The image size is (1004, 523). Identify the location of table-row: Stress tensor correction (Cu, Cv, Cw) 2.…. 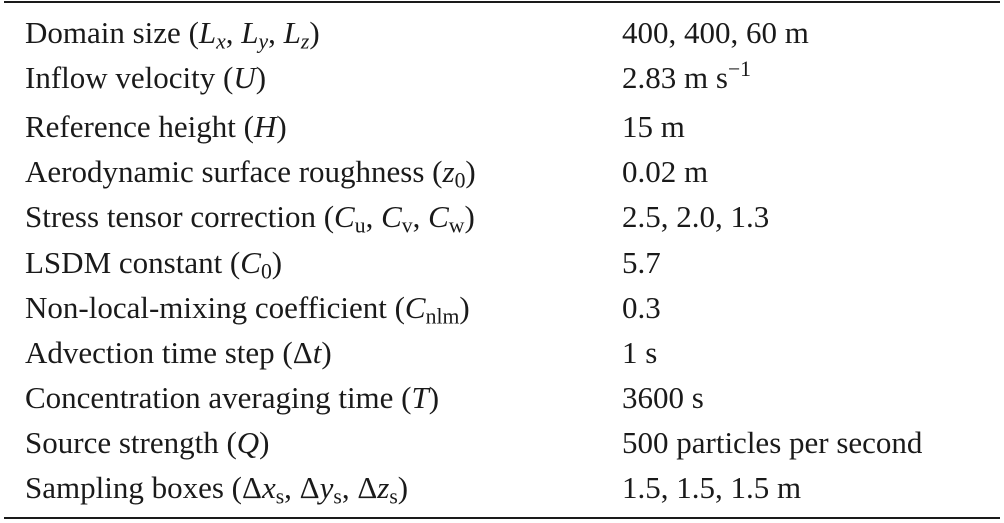
(502, 216).